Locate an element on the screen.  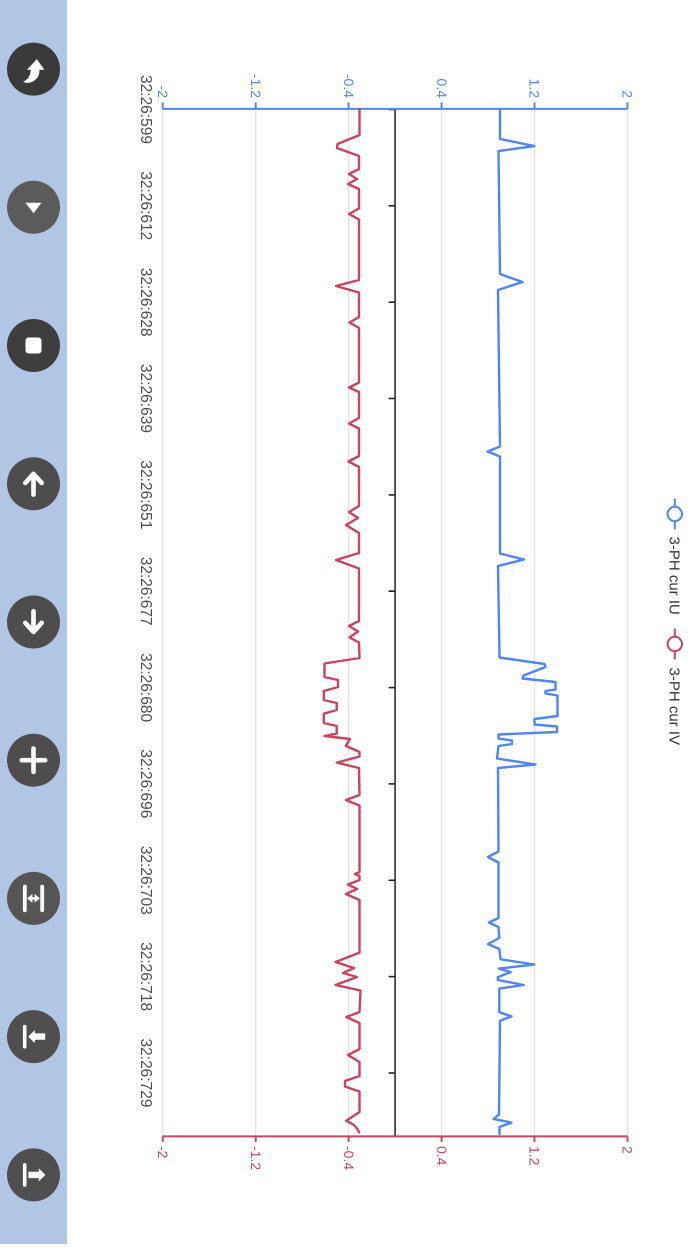
svg-text: 32:26:639 is located at coordinates (145, 398).